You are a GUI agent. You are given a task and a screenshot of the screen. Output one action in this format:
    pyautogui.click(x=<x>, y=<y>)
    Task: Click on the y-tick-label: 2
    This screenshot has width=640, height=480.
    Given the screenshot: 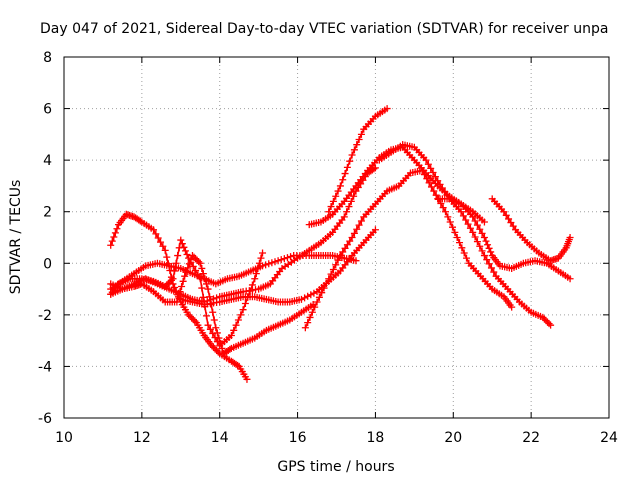 What is the action you would take?
    pyautogui.click(x=47, y=213)
    